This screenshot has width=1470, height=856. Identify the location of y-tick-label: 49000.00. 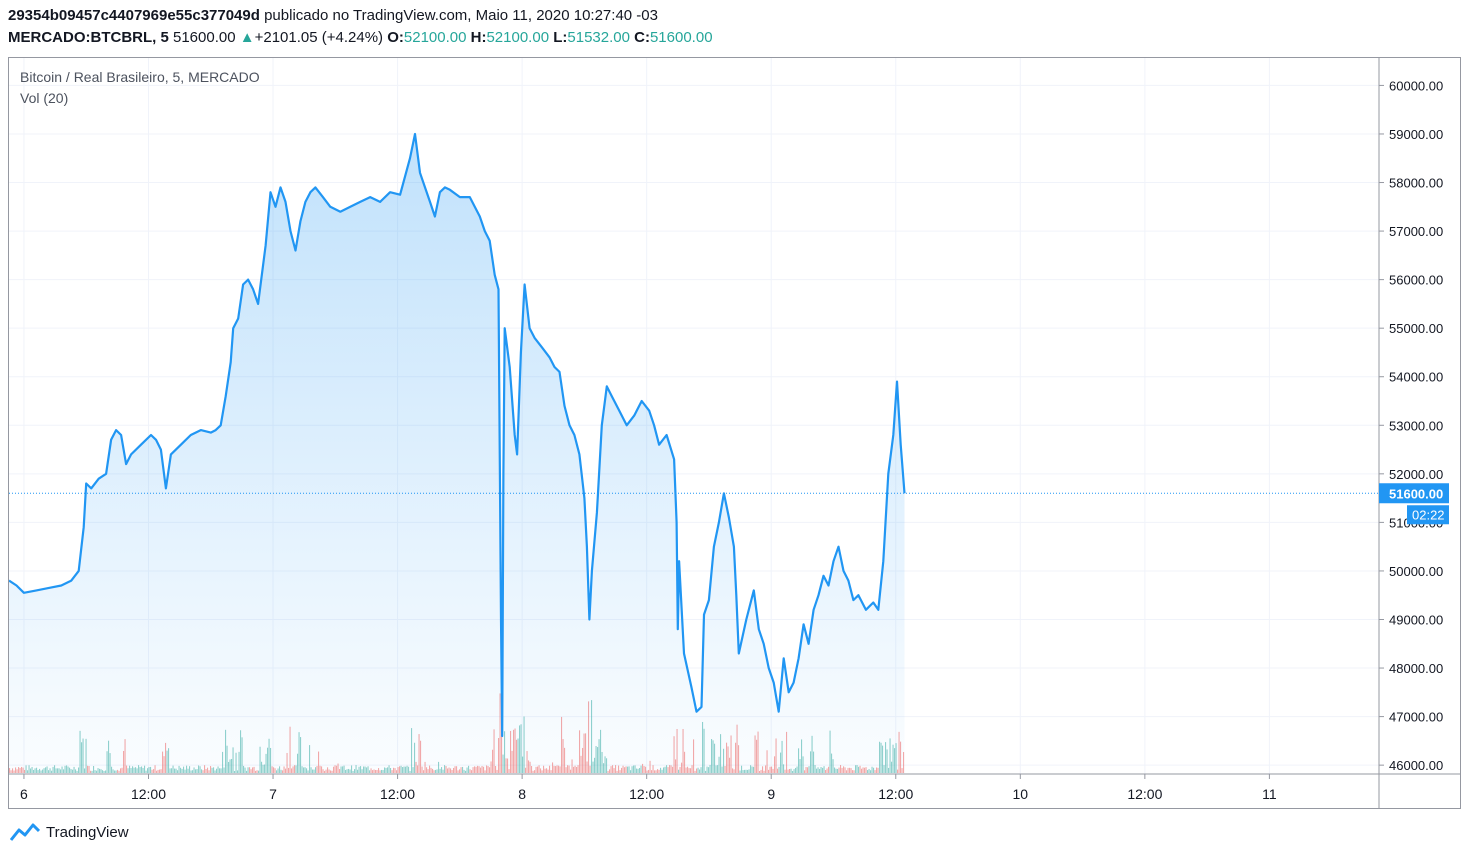
(1416, 619).